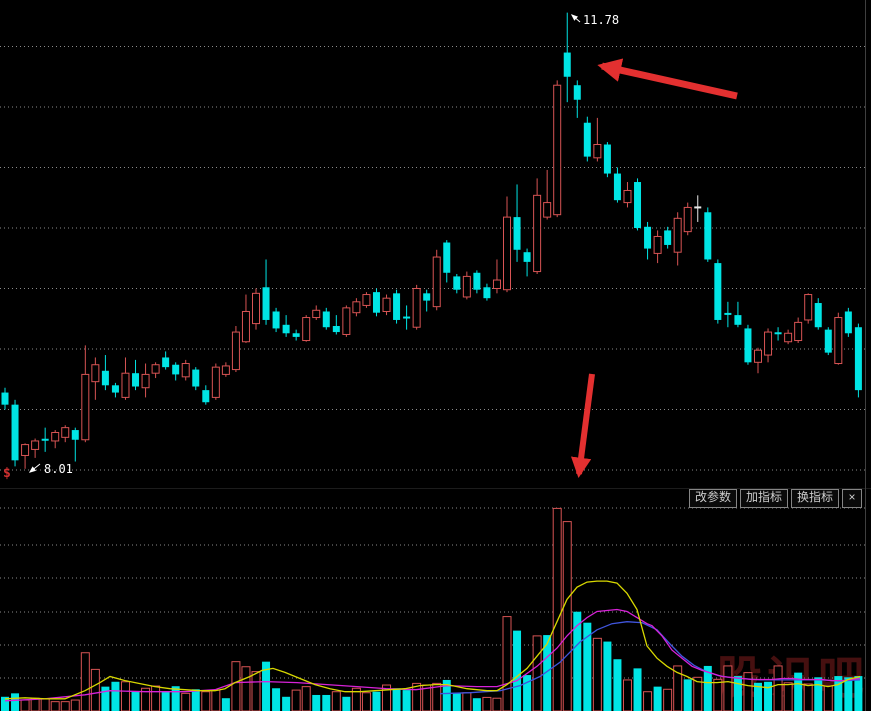  What do you see at coordinates (712, 498) in the screenshot?
I see `change-params-button: 改参数` at bounding box center [712, 498].